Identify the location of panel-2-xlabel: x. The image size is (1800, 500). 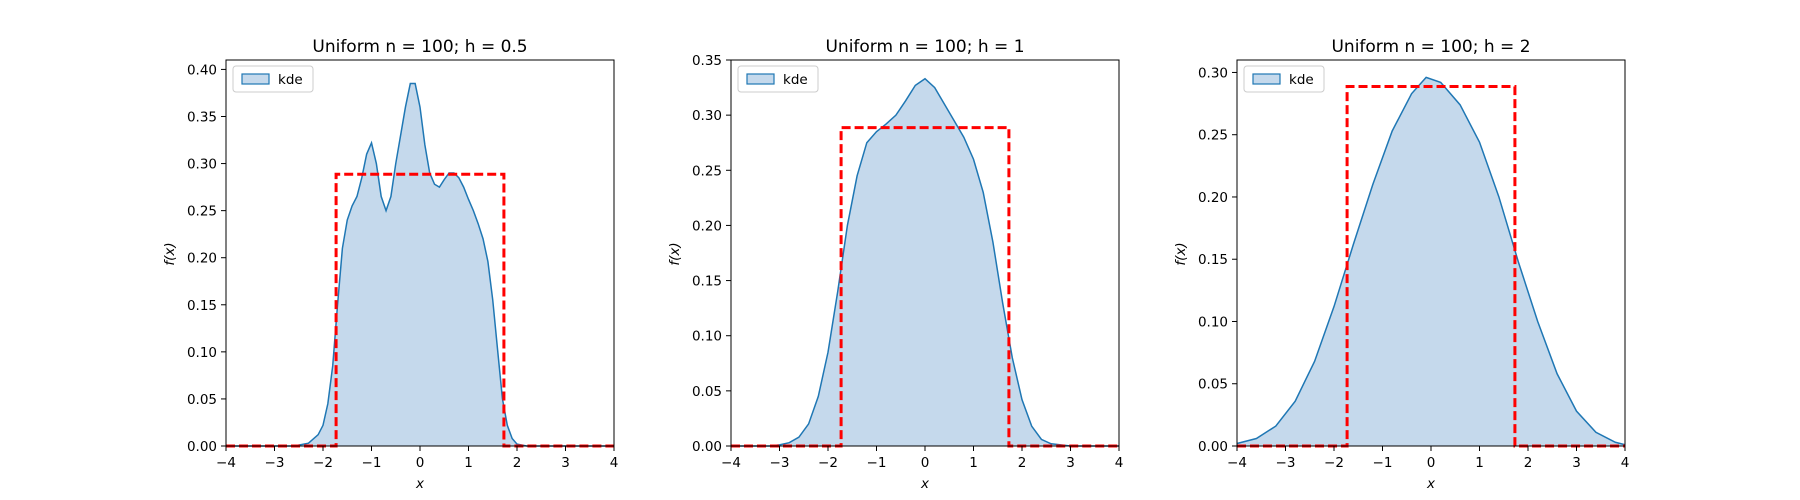
(925, 484).